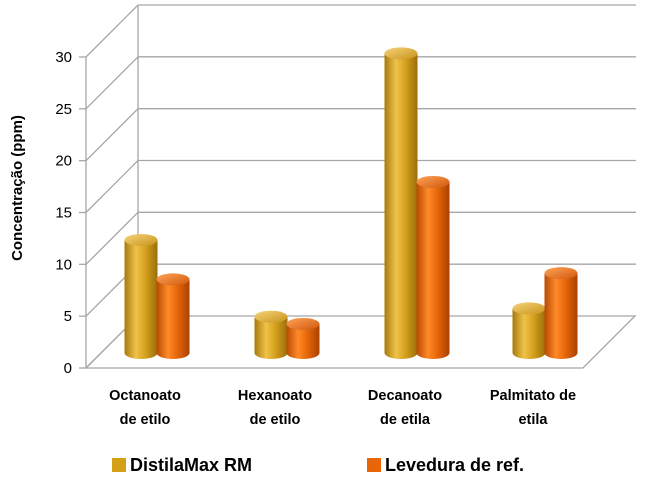 Image resolution: width=648 pixels, height=479 pixels. I want to click on y-tick-label: 10, so click(63, 264).